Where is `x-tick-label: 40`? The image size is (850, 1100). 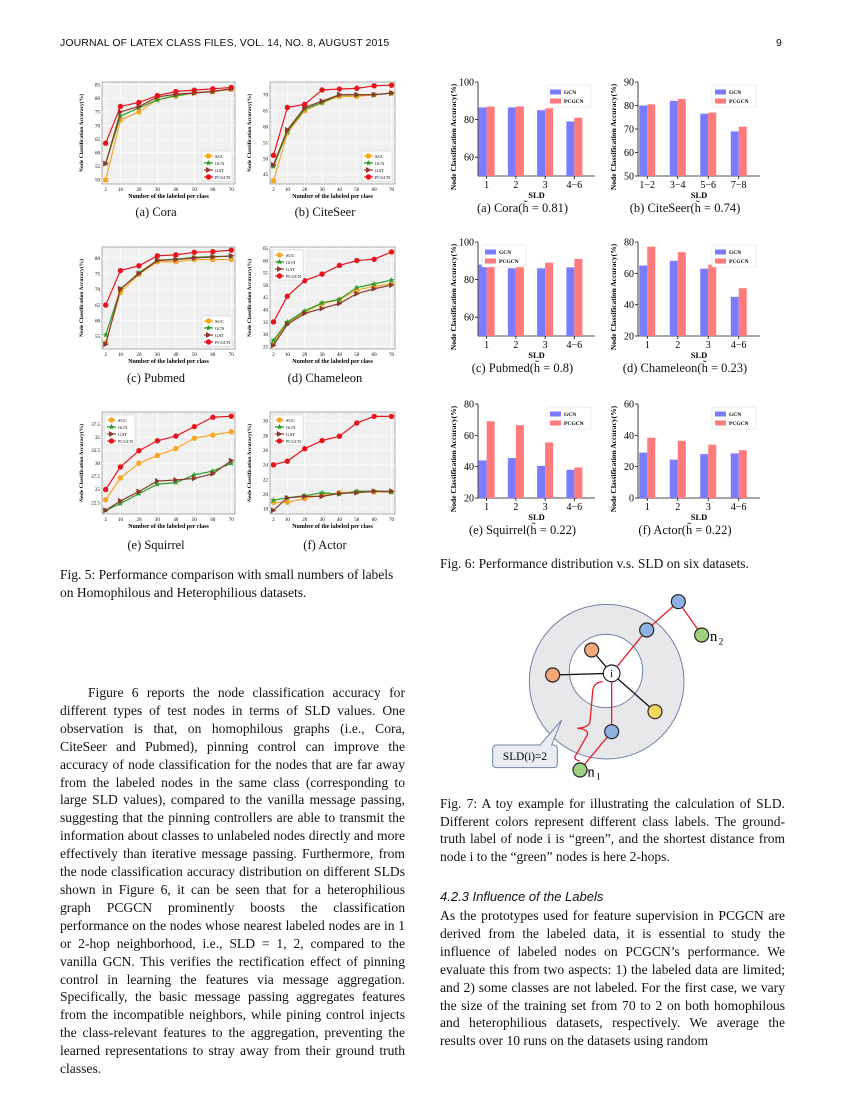
x-tick-label: 40 is located at coordinates (340, 520).